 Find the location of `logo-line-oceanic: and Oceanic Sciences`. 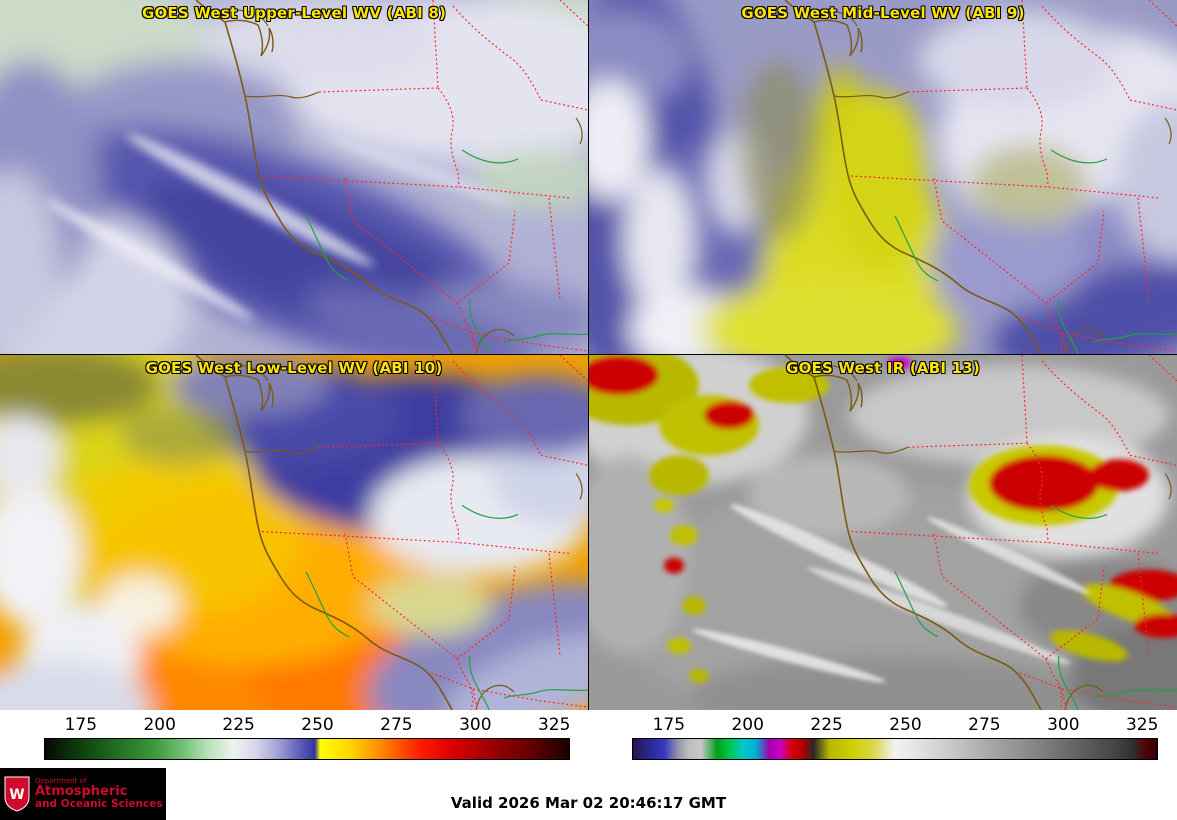

logo-line-oceanic: and Oceanic Sciences is located at coordinates (99, 803).